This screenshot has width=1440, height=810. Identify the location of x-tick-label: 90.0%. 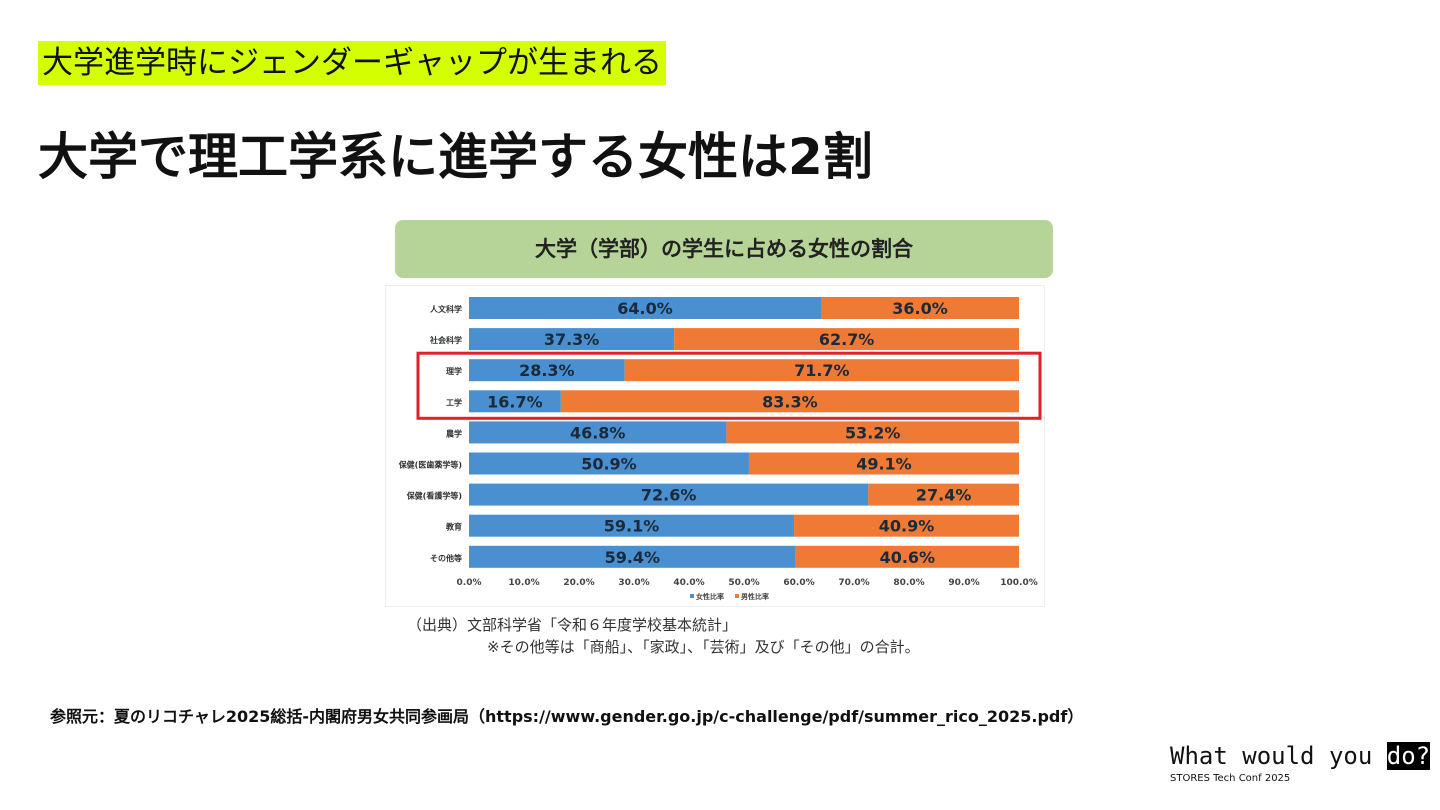
(963, 583).